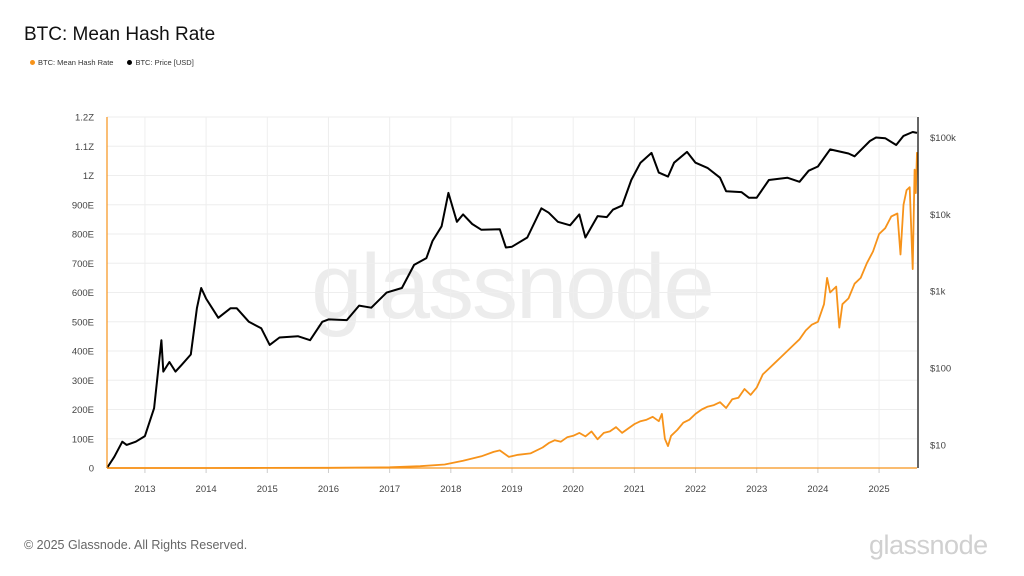 The width and height of the screenshot is (1024, 576). What do you see at coordinates (940, 215) in the screenshot?
I see `y-right-tick-label: $10k` at bounding box center [940, 215].